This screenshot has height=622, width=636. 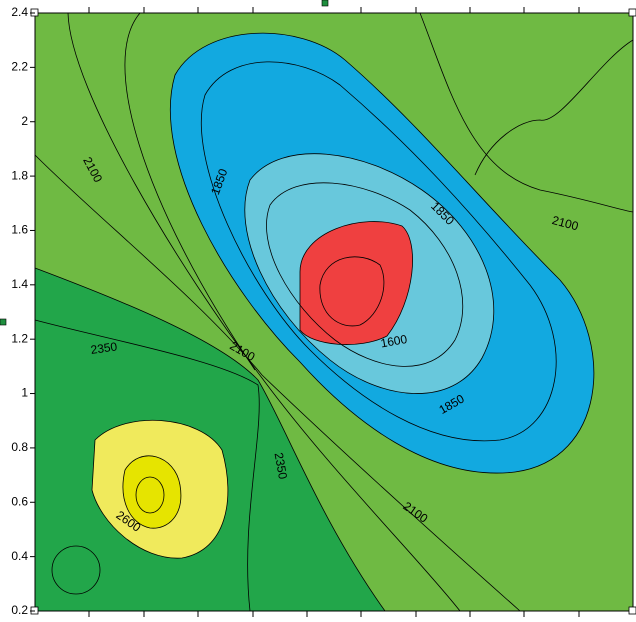 I want to click on y-tick-label: 1.2, so click(x=19, y=338).